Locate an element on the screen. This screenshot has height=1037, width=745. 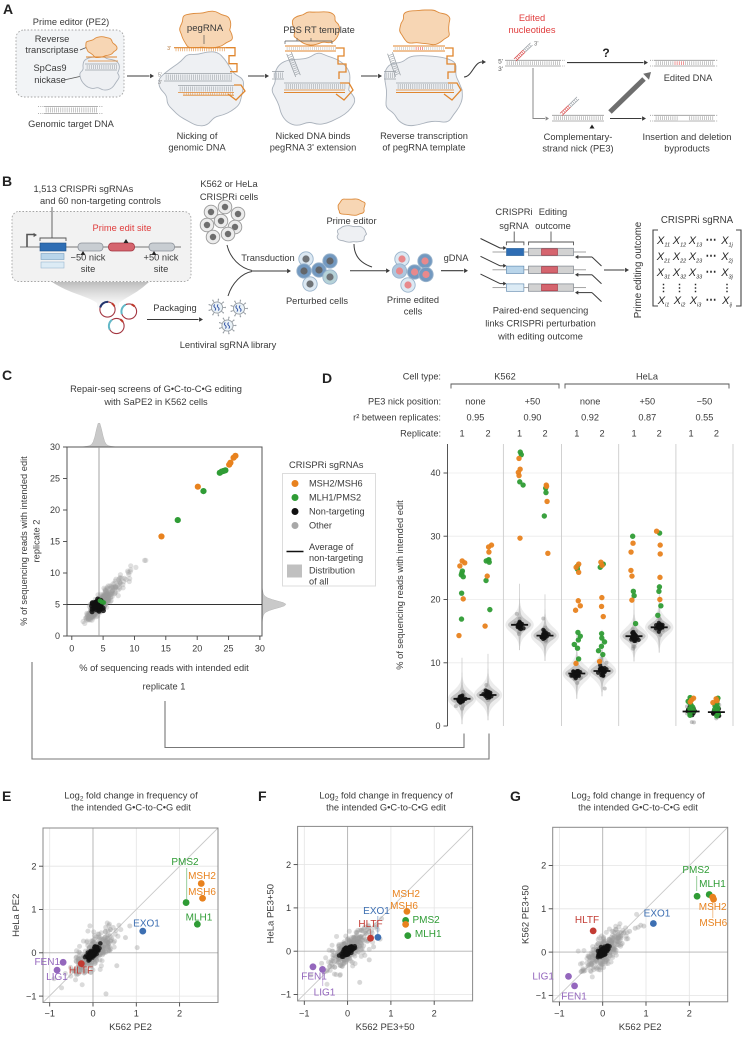
svg-text: 0.87 is located at coordinates (647, 418).